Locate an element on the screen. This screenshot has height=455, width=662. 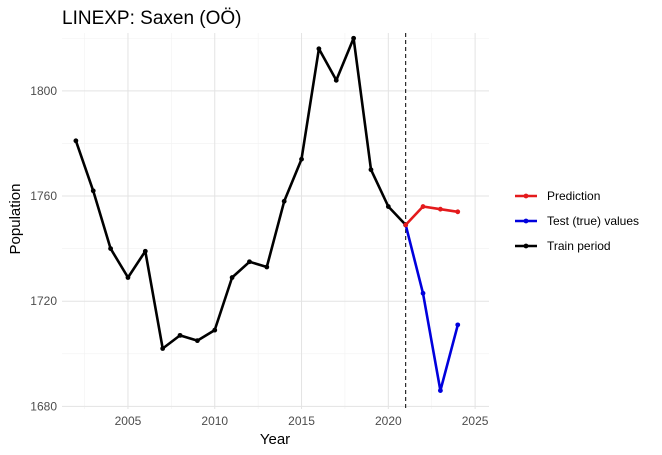
legend-item: Test (true) values is located at coordinates (577, 221).